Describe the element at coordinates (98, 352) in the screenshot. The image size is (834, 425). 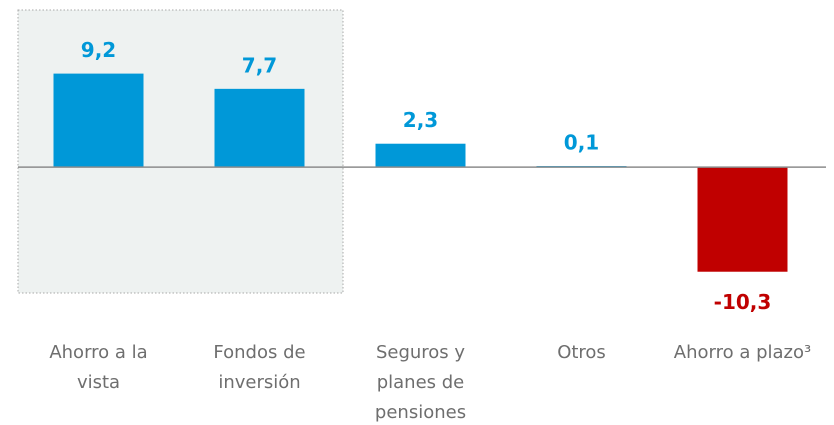
I see `x-tick-label-line: Ahorro a la` at that location.